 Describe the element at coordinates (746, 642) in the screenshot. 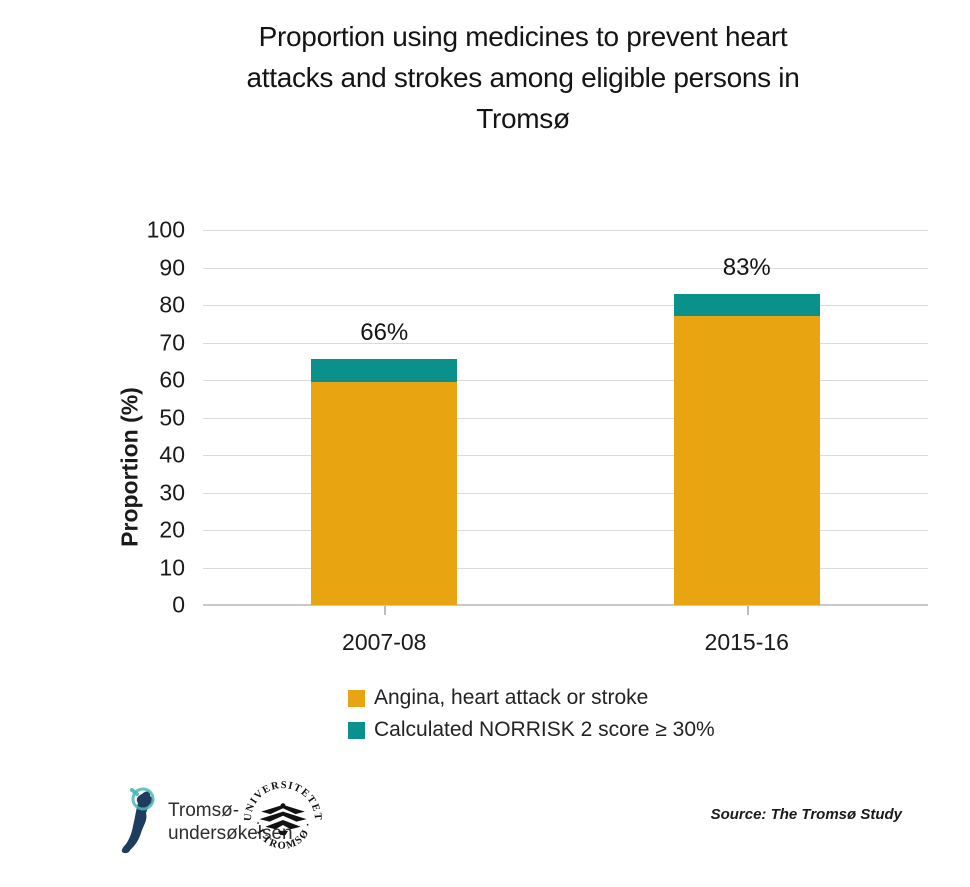

I see `x-category-label: 2015-16` at that location.